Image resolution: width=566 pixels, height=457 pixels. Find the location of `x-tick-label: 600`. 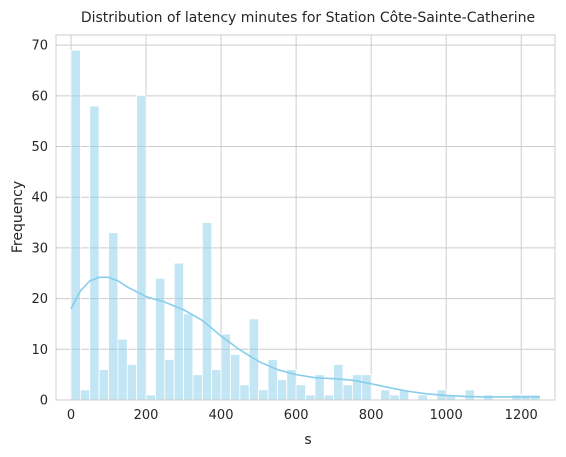

x-tick-label: 600 is located at coordinates (296, 415).